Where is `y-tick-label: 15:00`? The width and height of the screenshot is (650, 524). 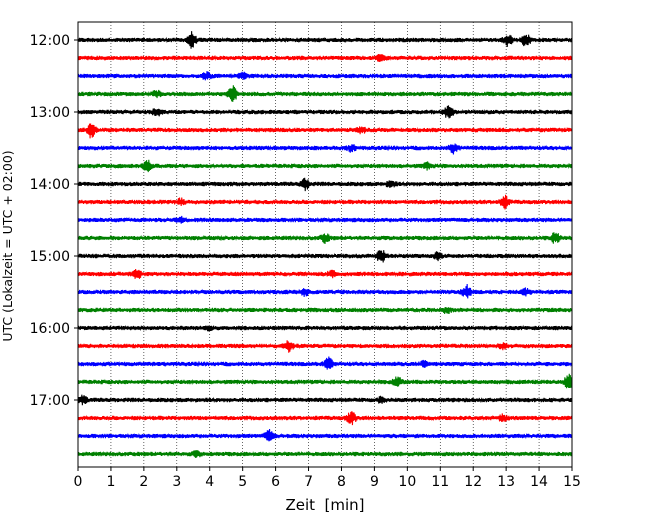 y-tick-label: 15:00 is located at coordinates (50, 257).